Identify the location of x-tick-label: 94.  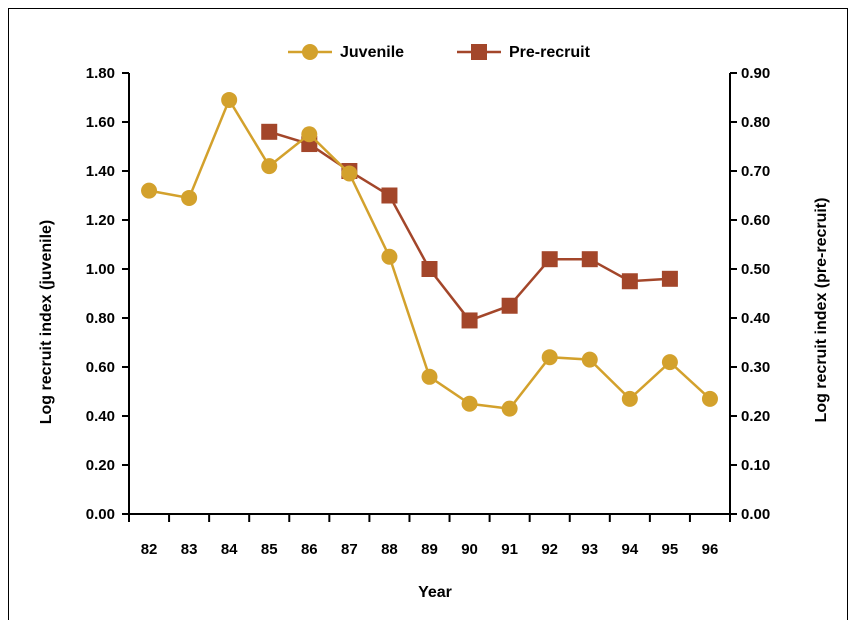
(629, 549).